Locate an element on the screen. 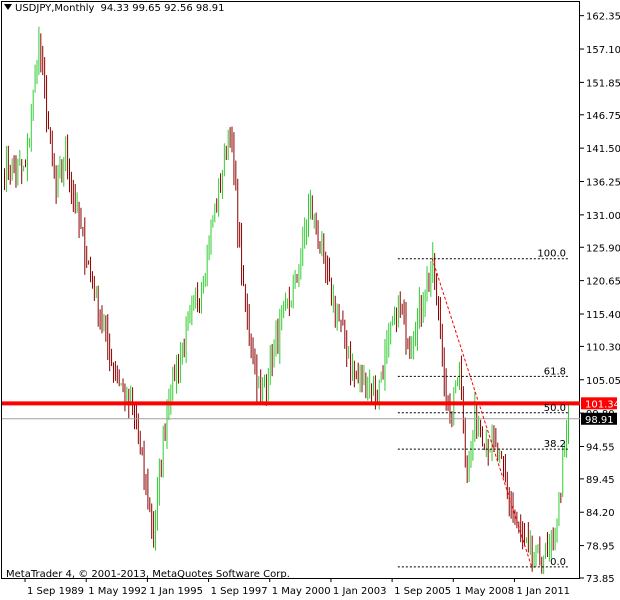 Image resolution: width=620 pixels, height=600 pixels. ohlc-values: 94.33 99.65 92.56 98.91 is located at coordinates (162, 8).